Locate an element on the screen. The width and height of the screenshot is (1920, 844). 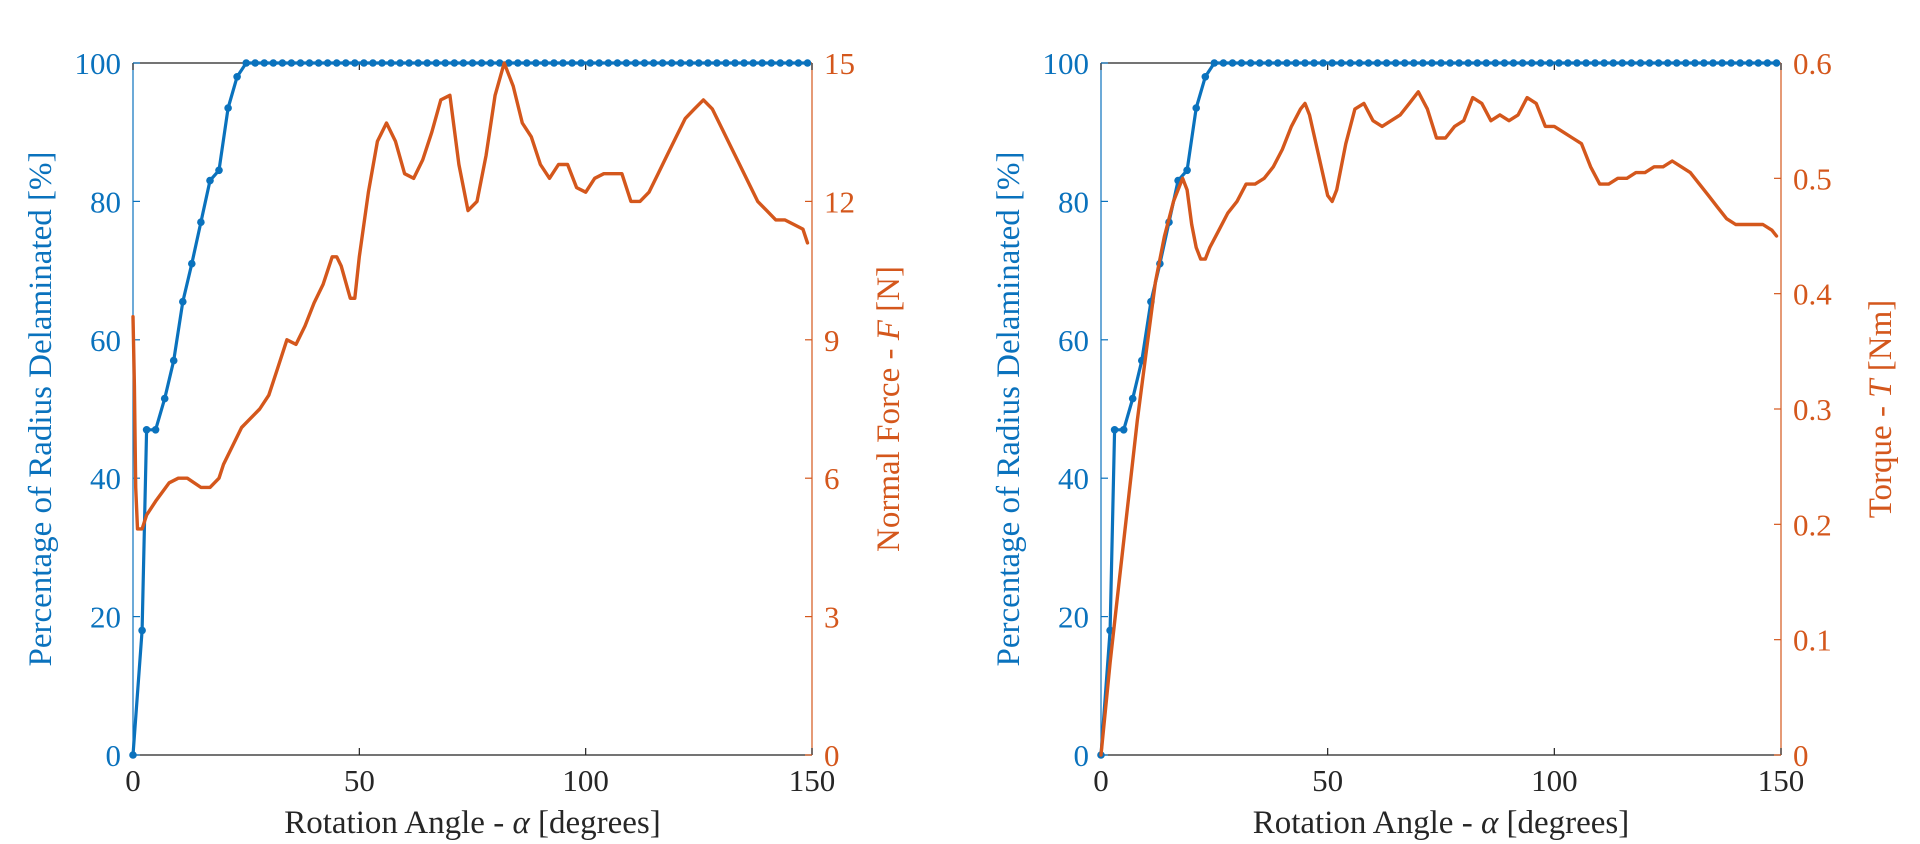
right-y-tick-label: 3 is located at coordinates (832, 617).